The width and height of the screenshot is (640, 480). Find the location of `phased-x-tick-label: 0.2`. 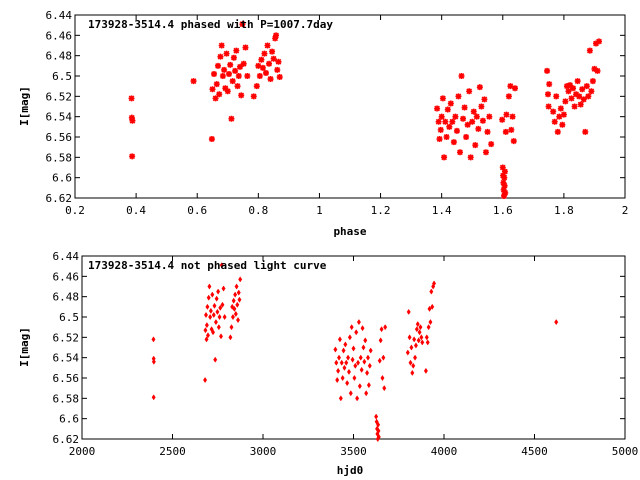

phased-x-tick-label: 0.2 is located at coordinates (75, 210).